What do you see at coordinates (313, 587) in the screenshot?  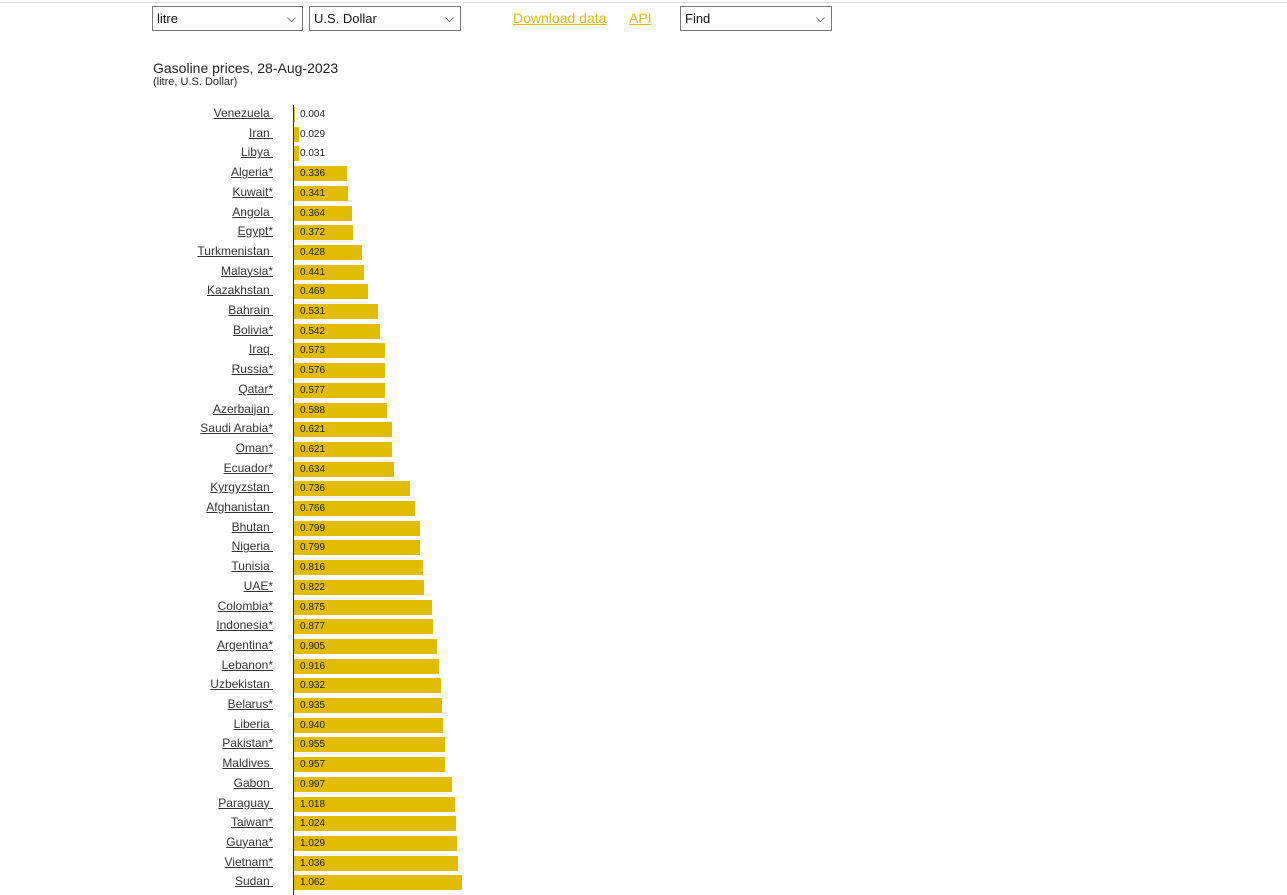 I see `bar-value-label: 0.822` at bounding box center [313, 587].